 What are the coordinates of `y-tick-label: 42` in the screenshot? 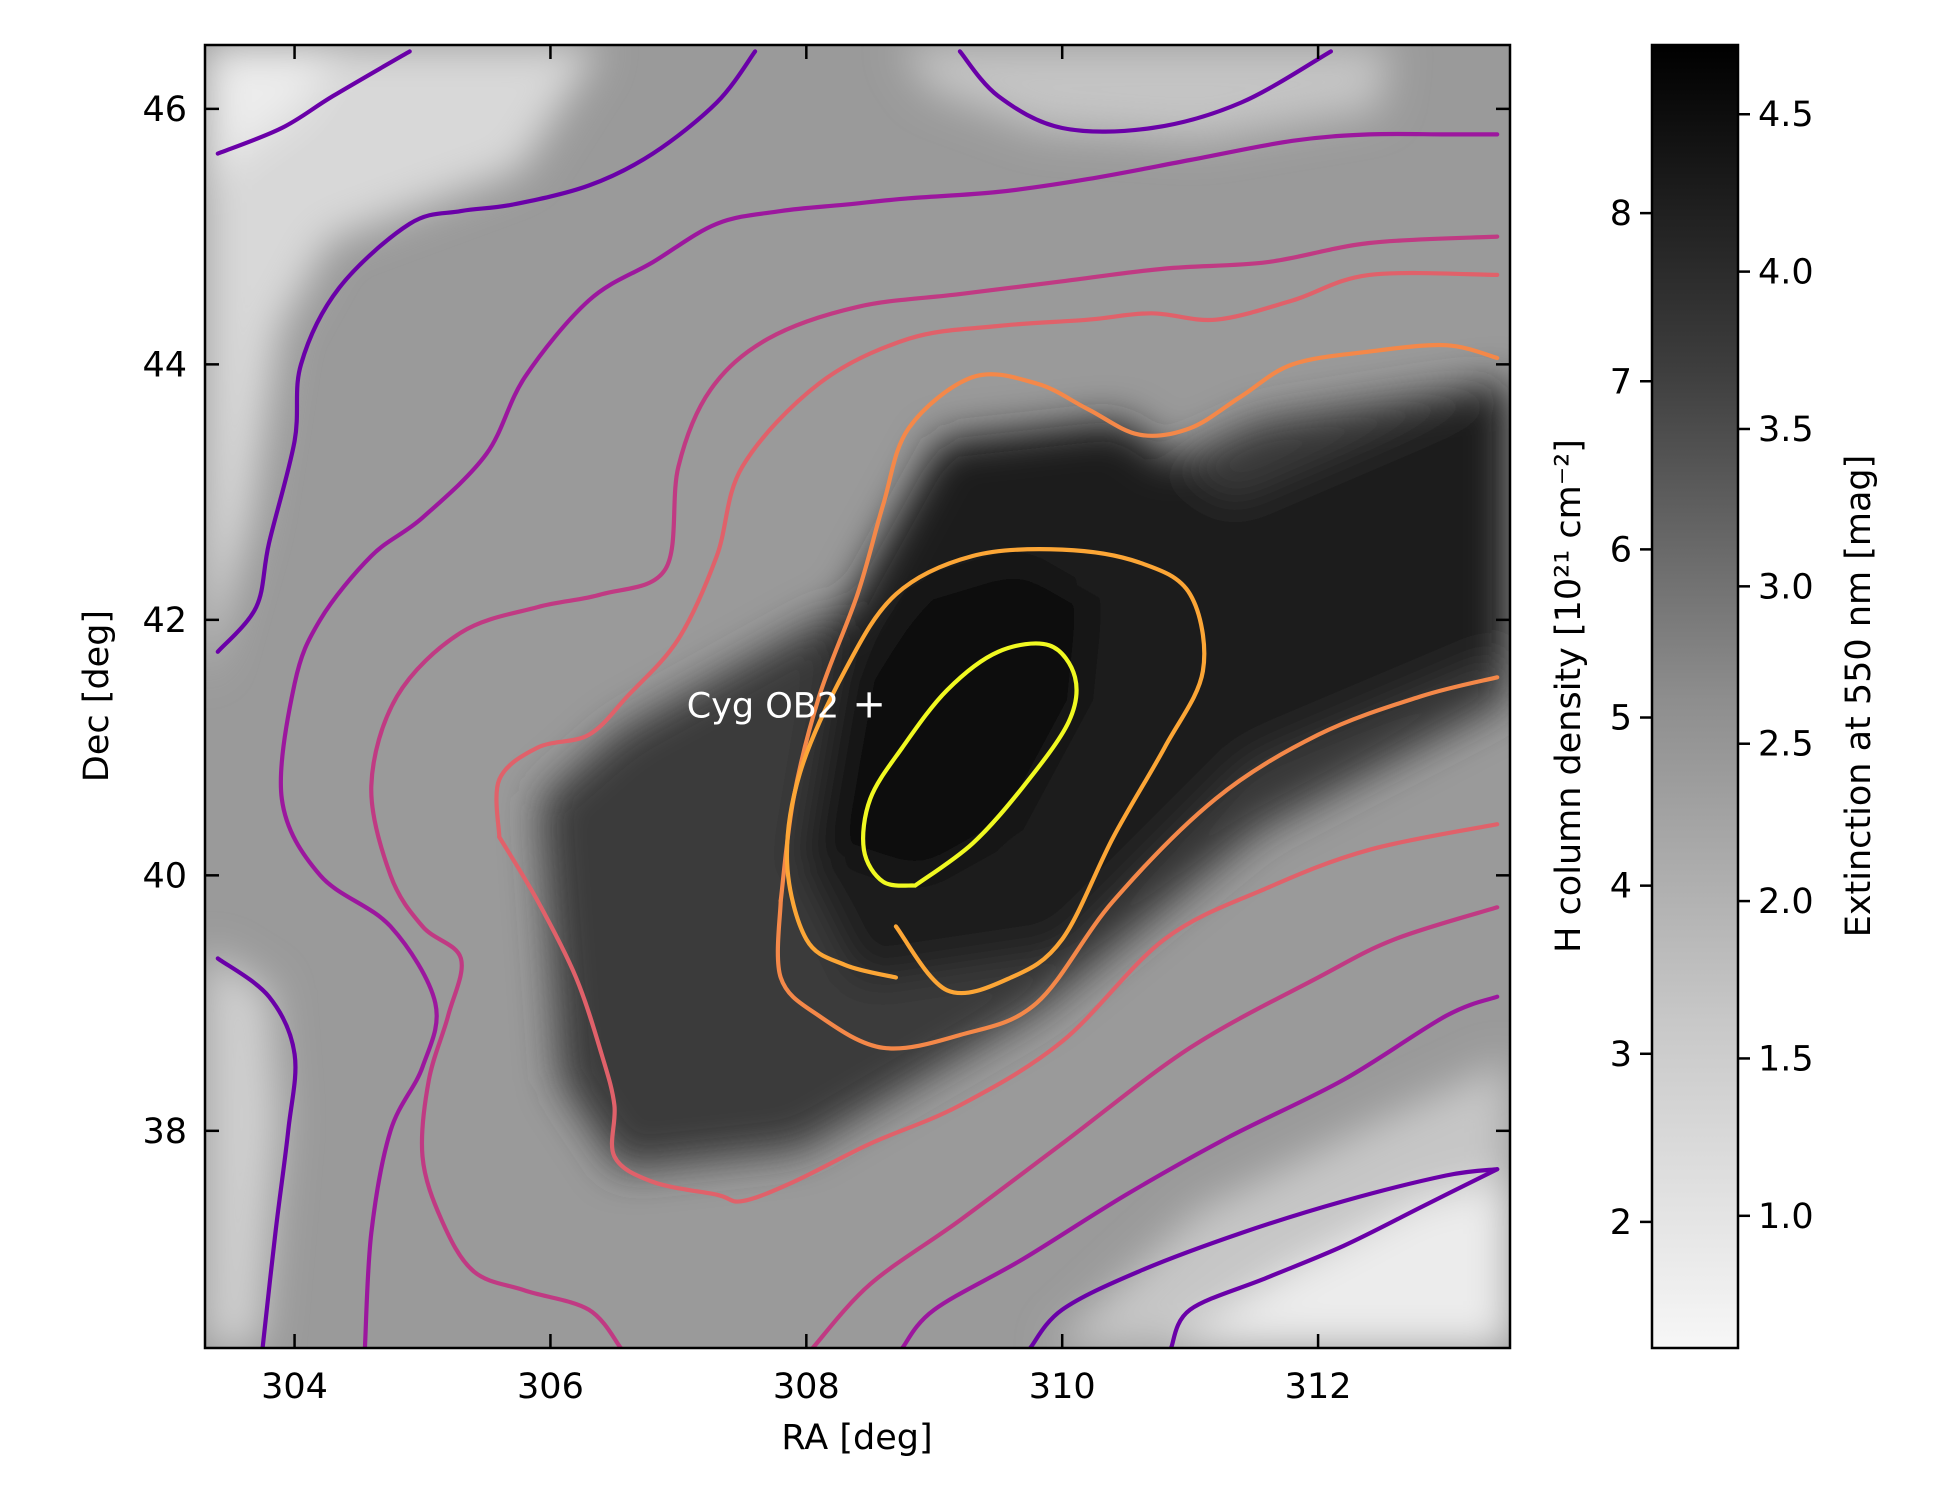 It's located at (164, 621).